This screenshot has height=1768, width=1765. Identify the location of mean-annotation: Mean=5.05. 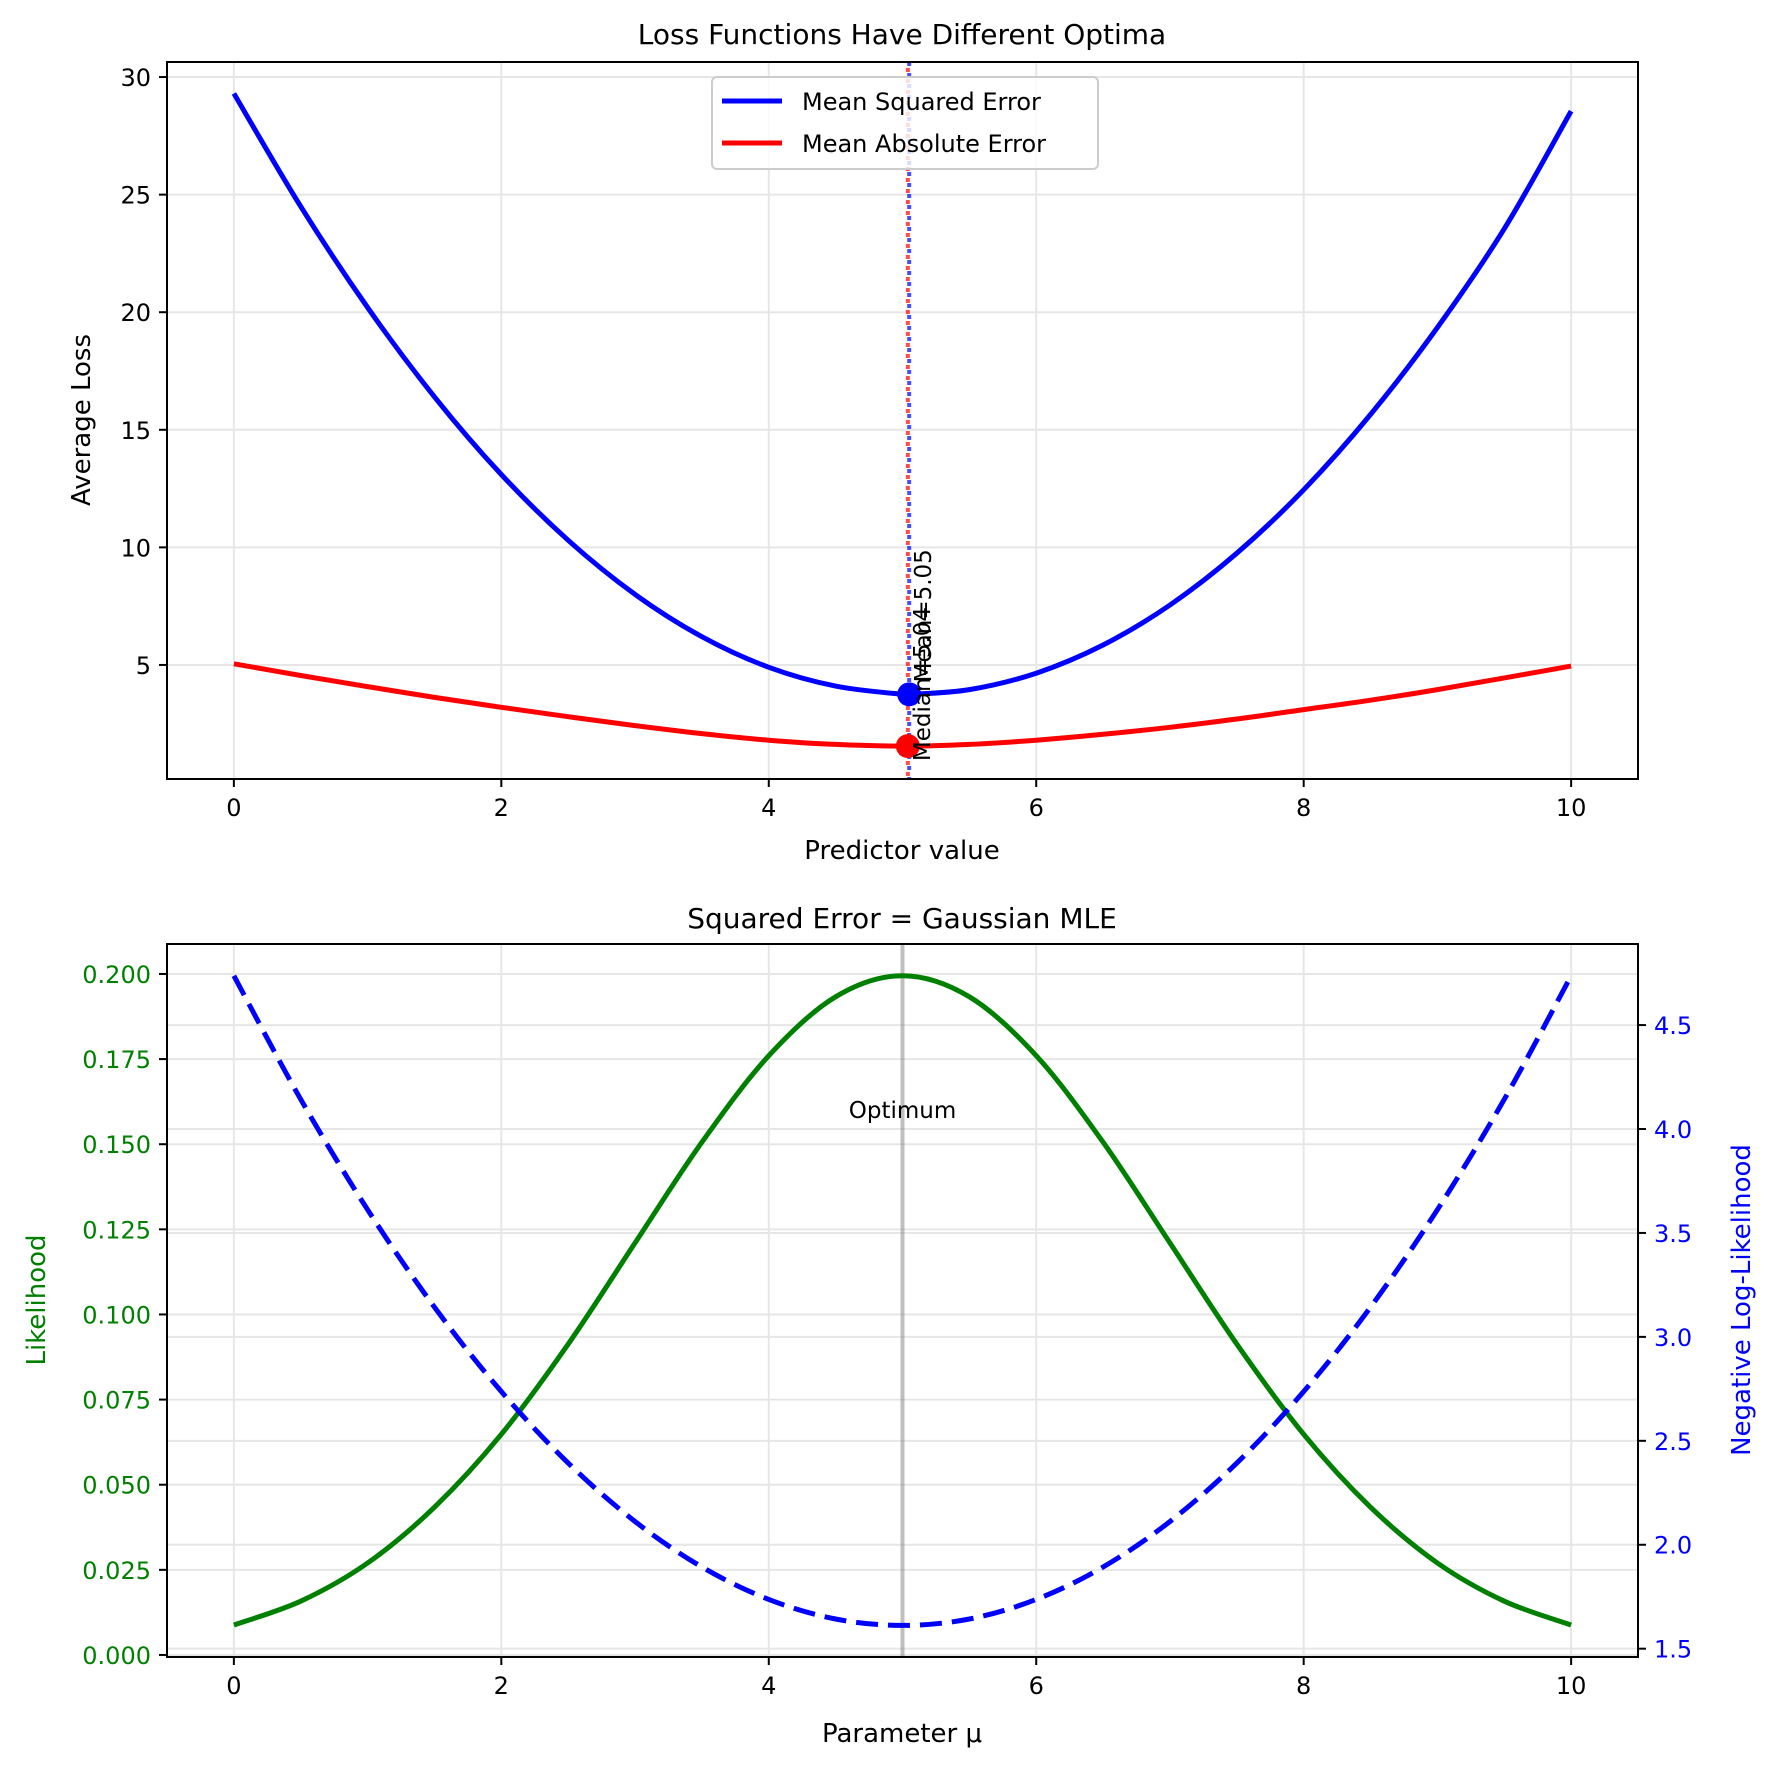
(924, 615).